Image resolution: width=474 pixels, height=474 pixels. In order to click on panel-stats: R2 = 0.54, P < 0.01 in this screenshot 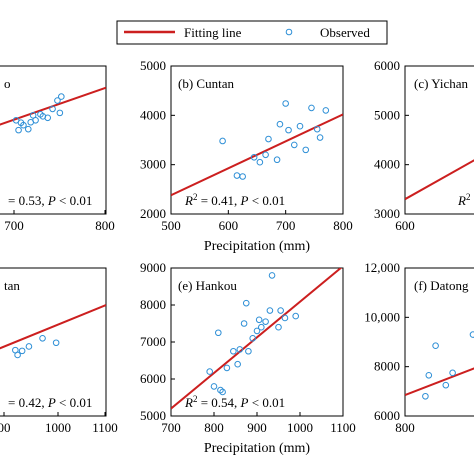, I will do `click(234, 402)`.